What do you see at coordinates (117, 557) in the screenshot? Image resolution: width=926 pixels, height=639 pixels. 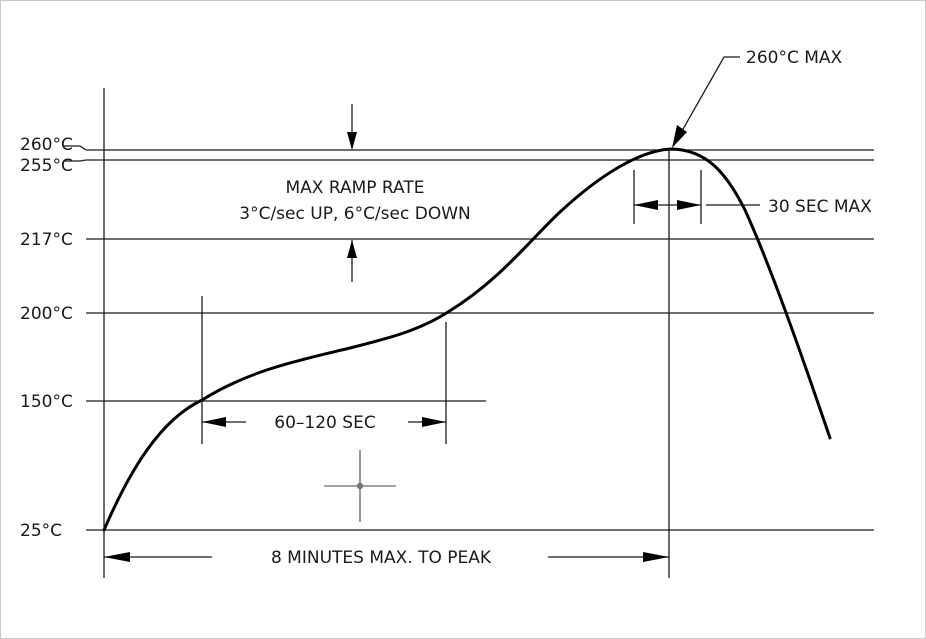 I see `total-arrow-left` at bounding box center [117, 557].